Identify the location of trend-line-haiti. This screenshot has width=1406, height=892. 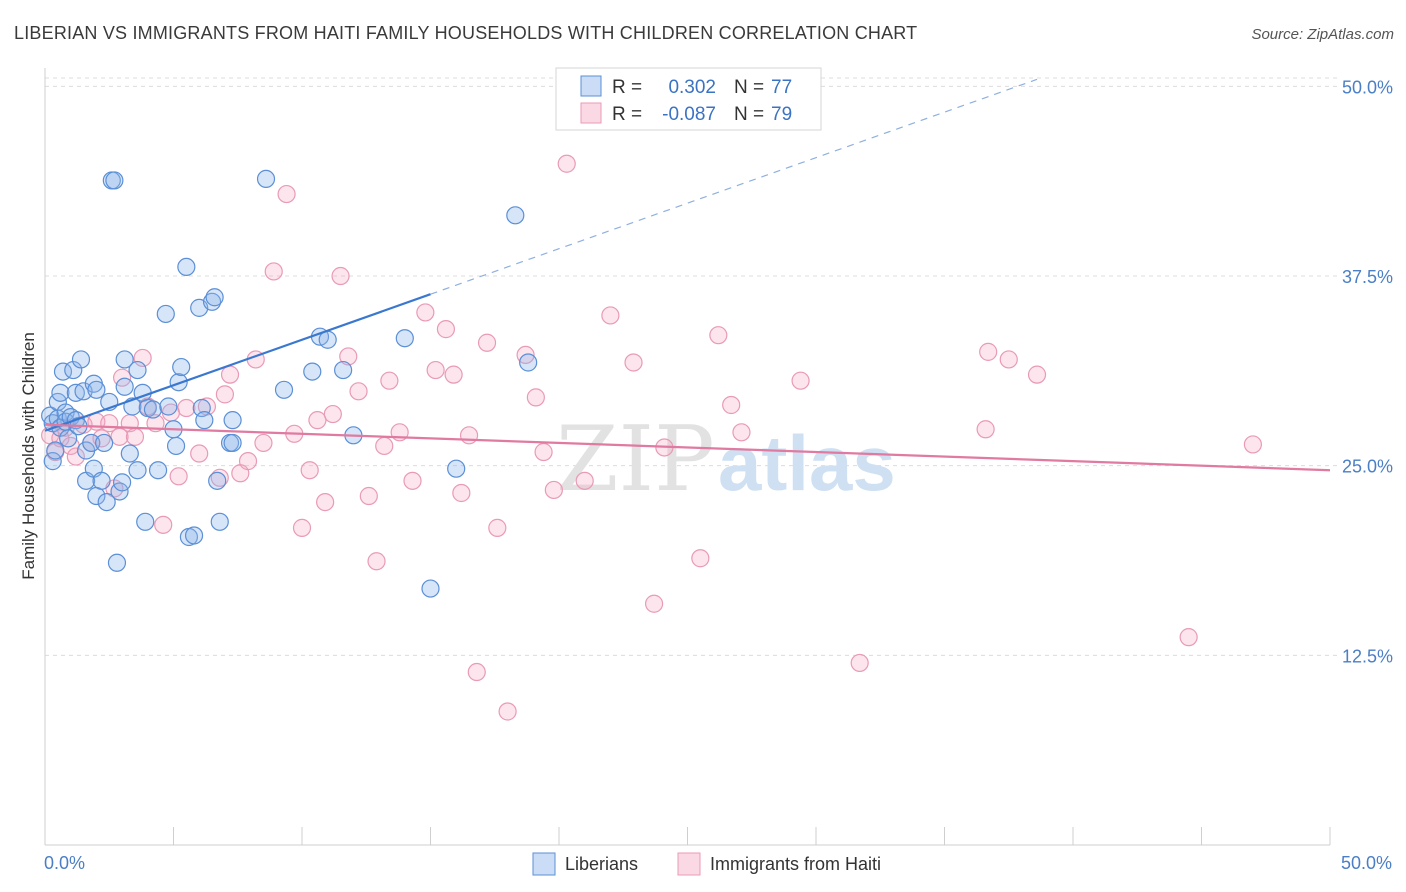
(687, 447).